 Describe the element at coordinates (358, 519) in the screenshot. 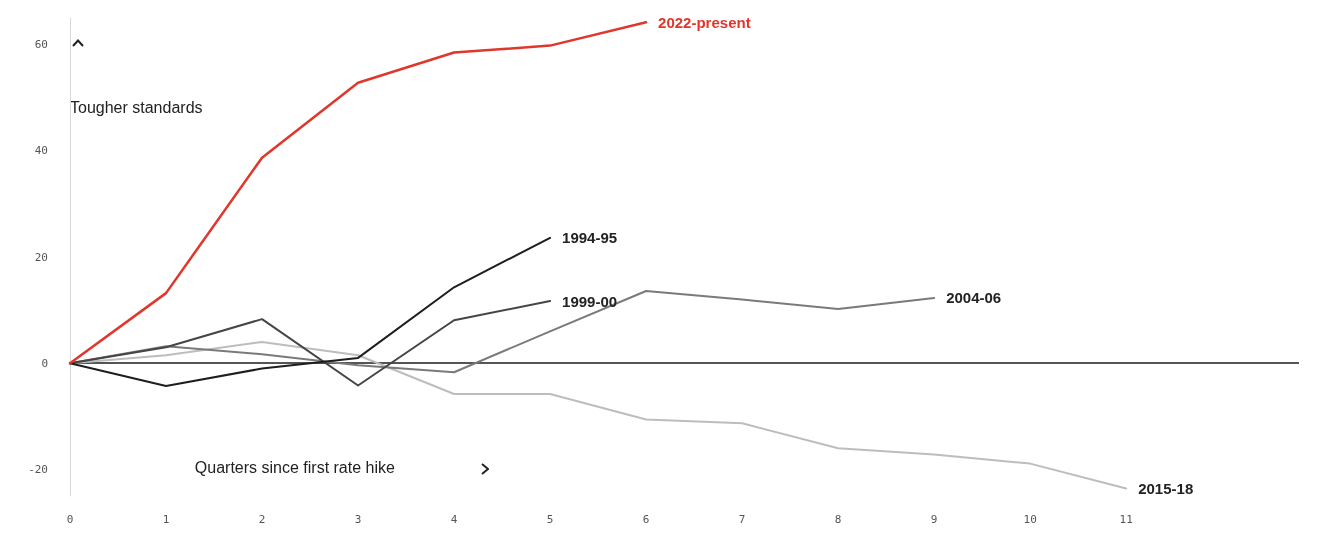

I see `x-tick-label: 3` at that location.